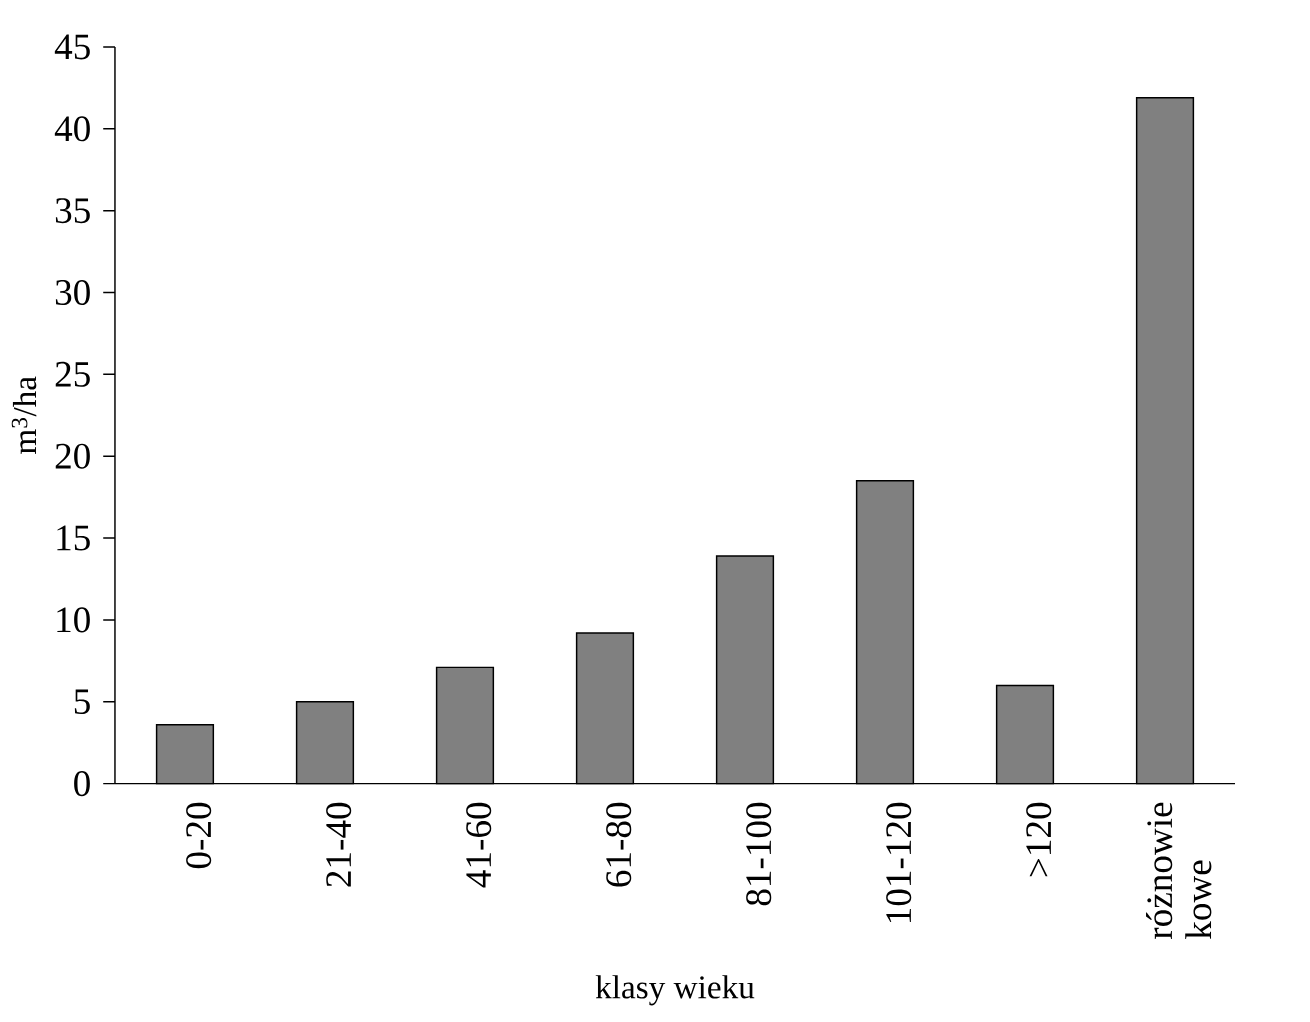  What do you see at coordinates (479, 845) in the screenshot?
I see `x-tick-label: 41-60` at bounding box center [479, 845].